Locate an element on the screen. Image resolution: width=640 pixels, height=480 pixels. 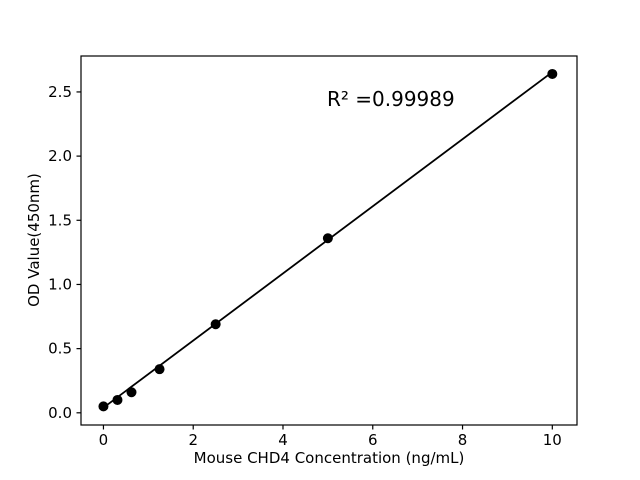
y-tick-label: 0.5 is located at coordinates (60, 349).